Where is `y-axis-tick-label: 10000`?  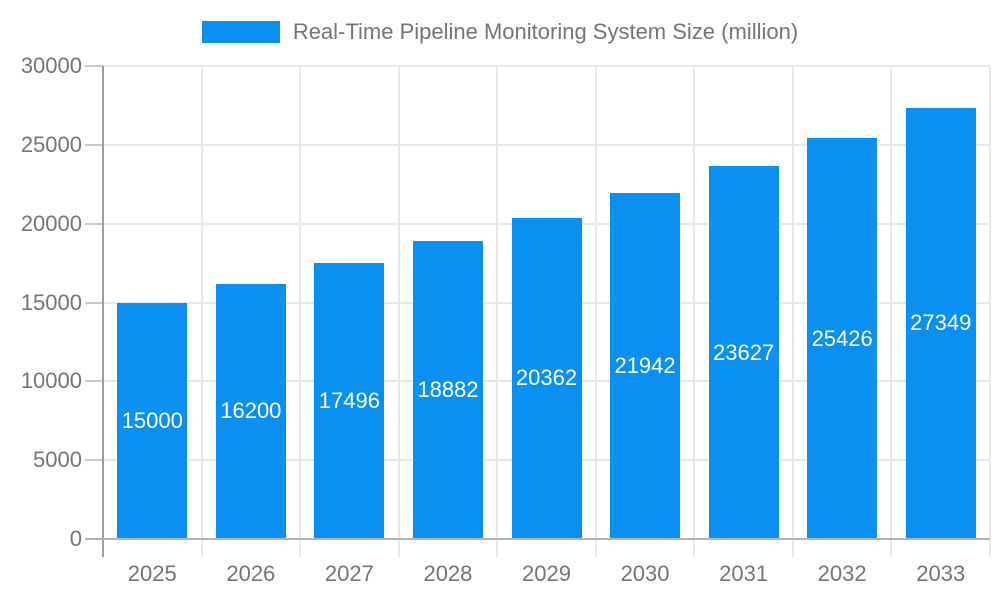
y-axis-tick-label: 10000 is located at coordinates (51, 381).